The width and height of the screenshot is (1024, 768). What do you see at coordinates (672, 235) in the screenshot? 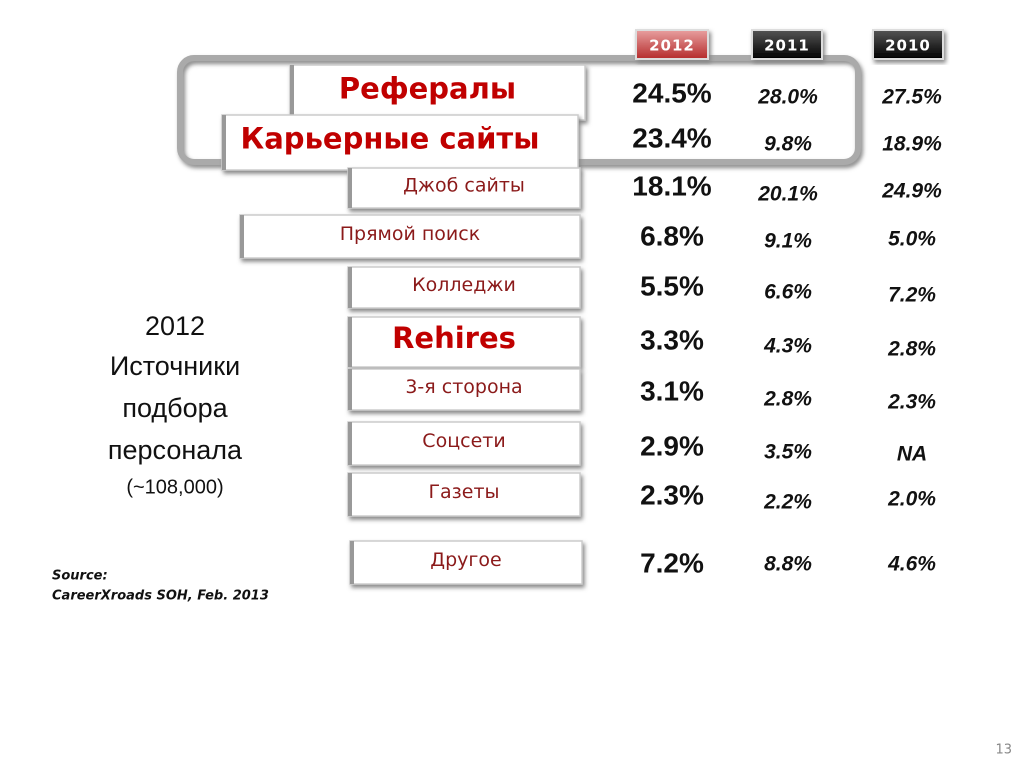
I see `row-value: 6.8%` at bounding box center [672, 235].